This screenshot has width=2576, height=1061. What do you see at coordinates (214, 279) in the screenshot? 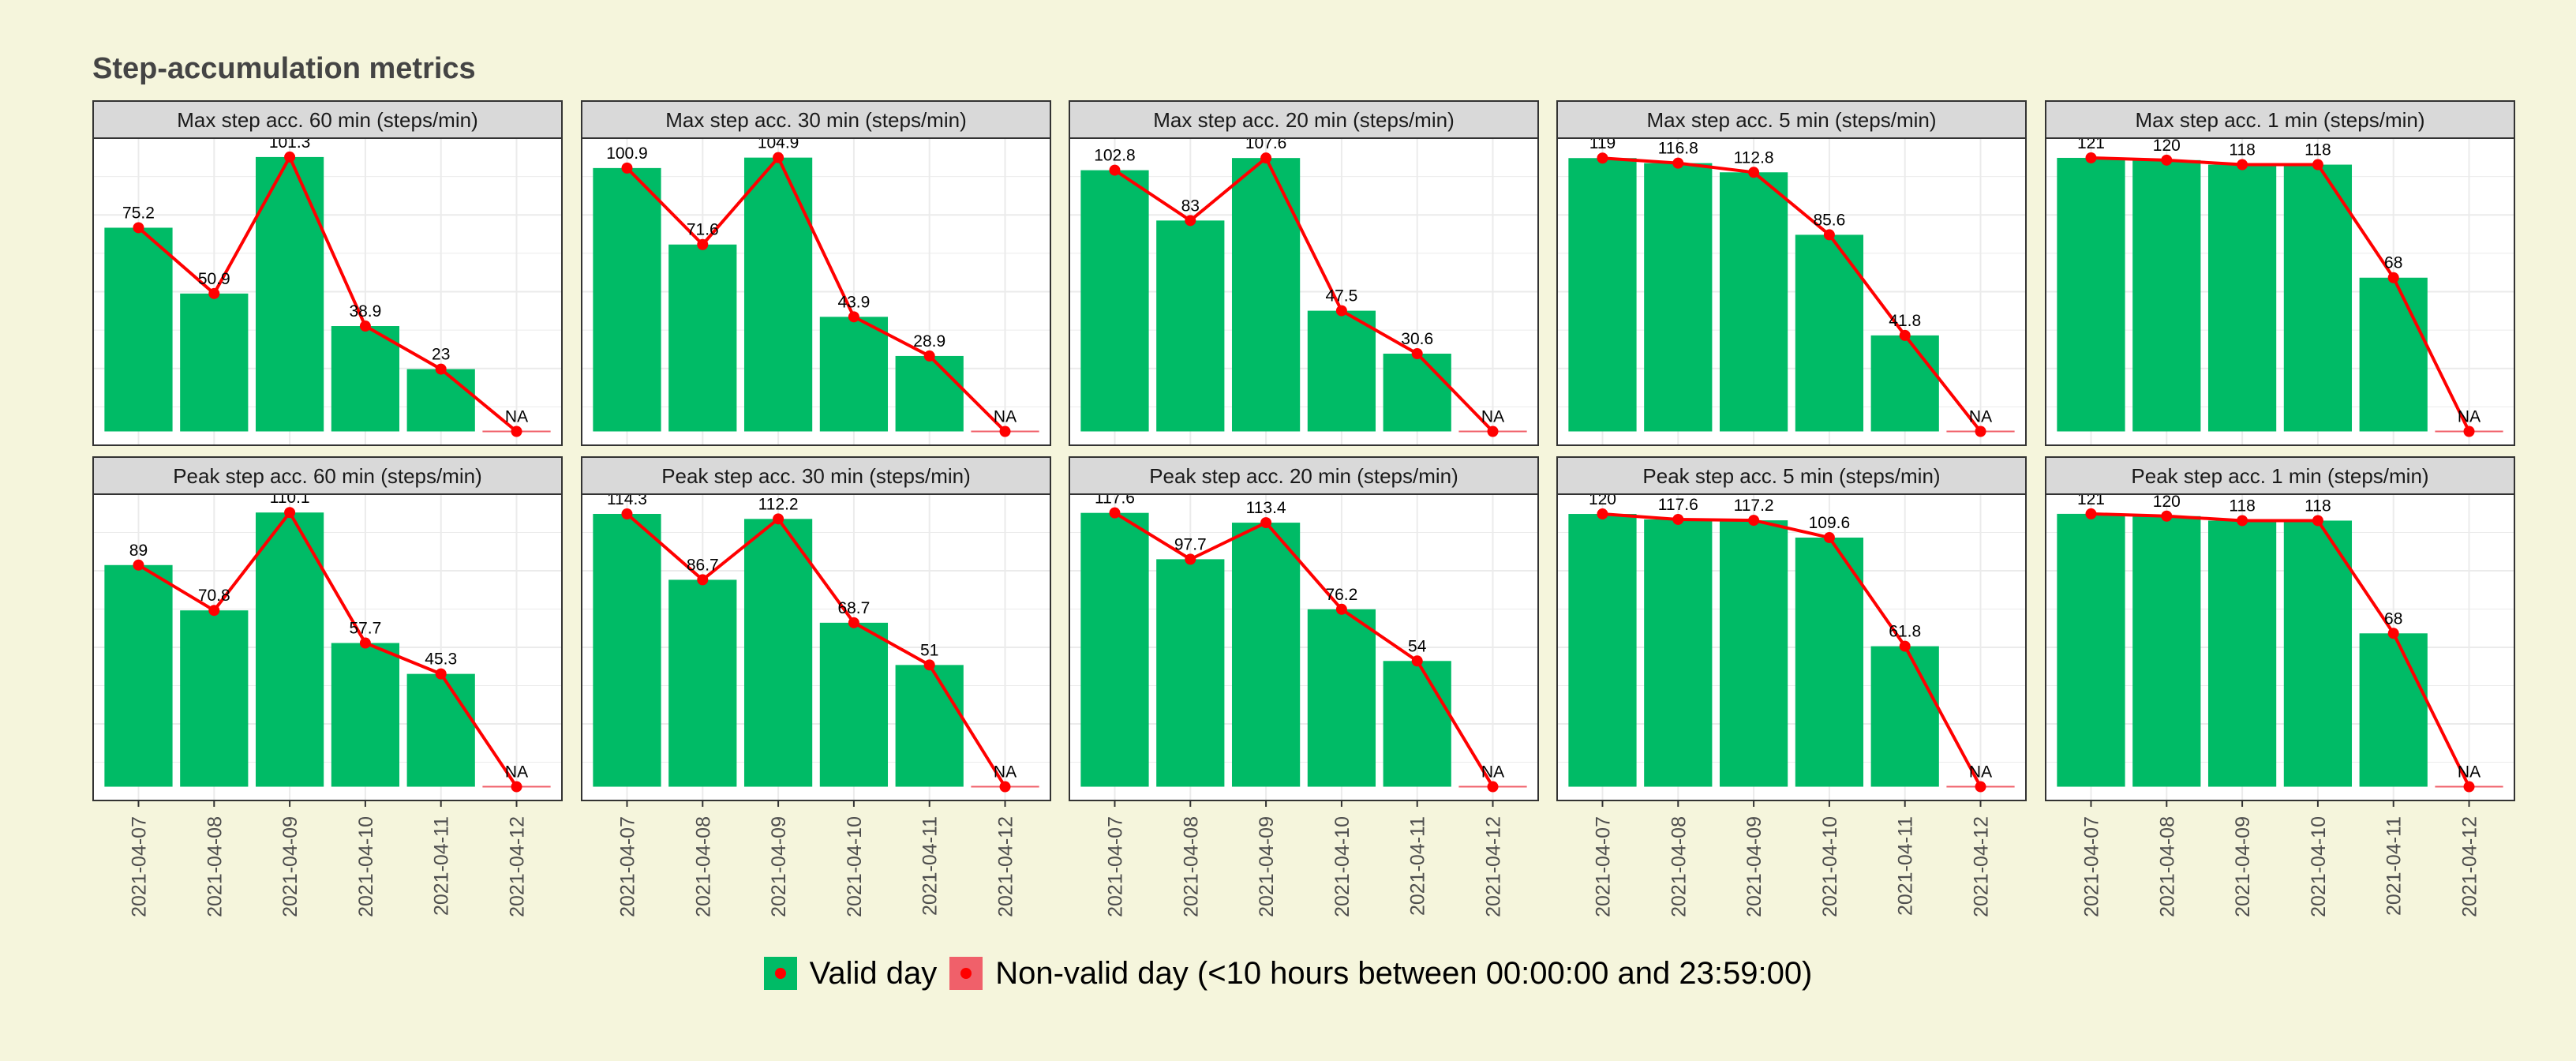
I see `data-label: 50.9` at bounding box center [214, 279].